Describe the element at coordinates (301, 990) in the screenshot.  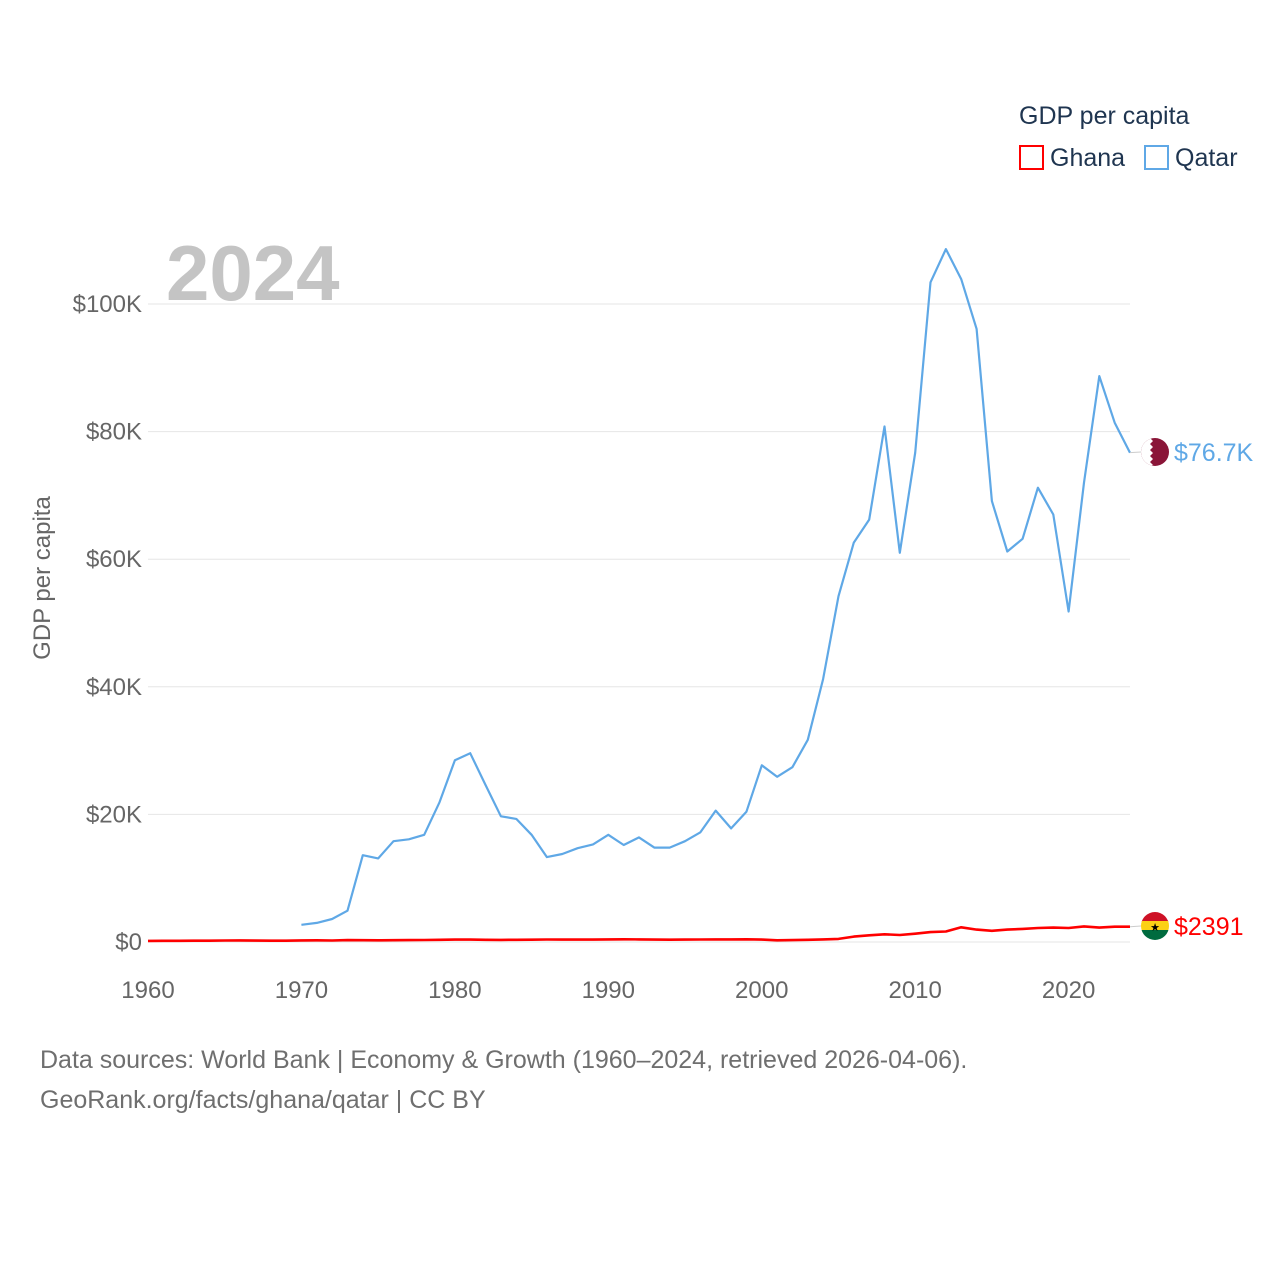
I see `x-tick-label: 1970` at that location.